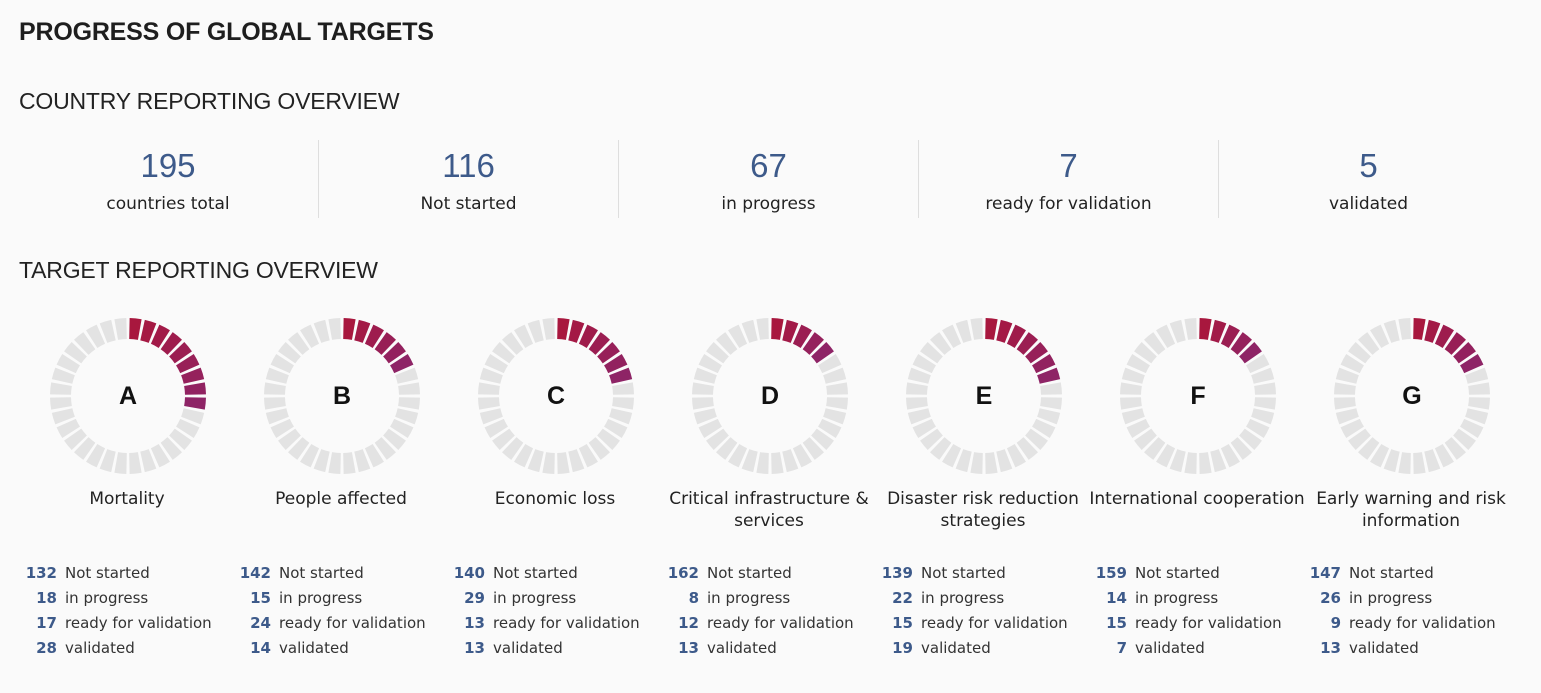 The width and height of the screenshot is (1541, 693). I want to click on target-letter: G, so click(1412, 396).